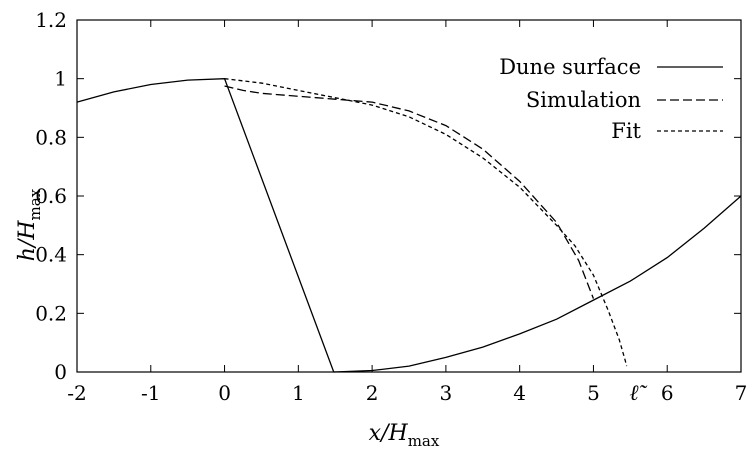 This screenshot has height=451, width=752. I want to click on y-tick-label: 0.2, so click(51, 313).